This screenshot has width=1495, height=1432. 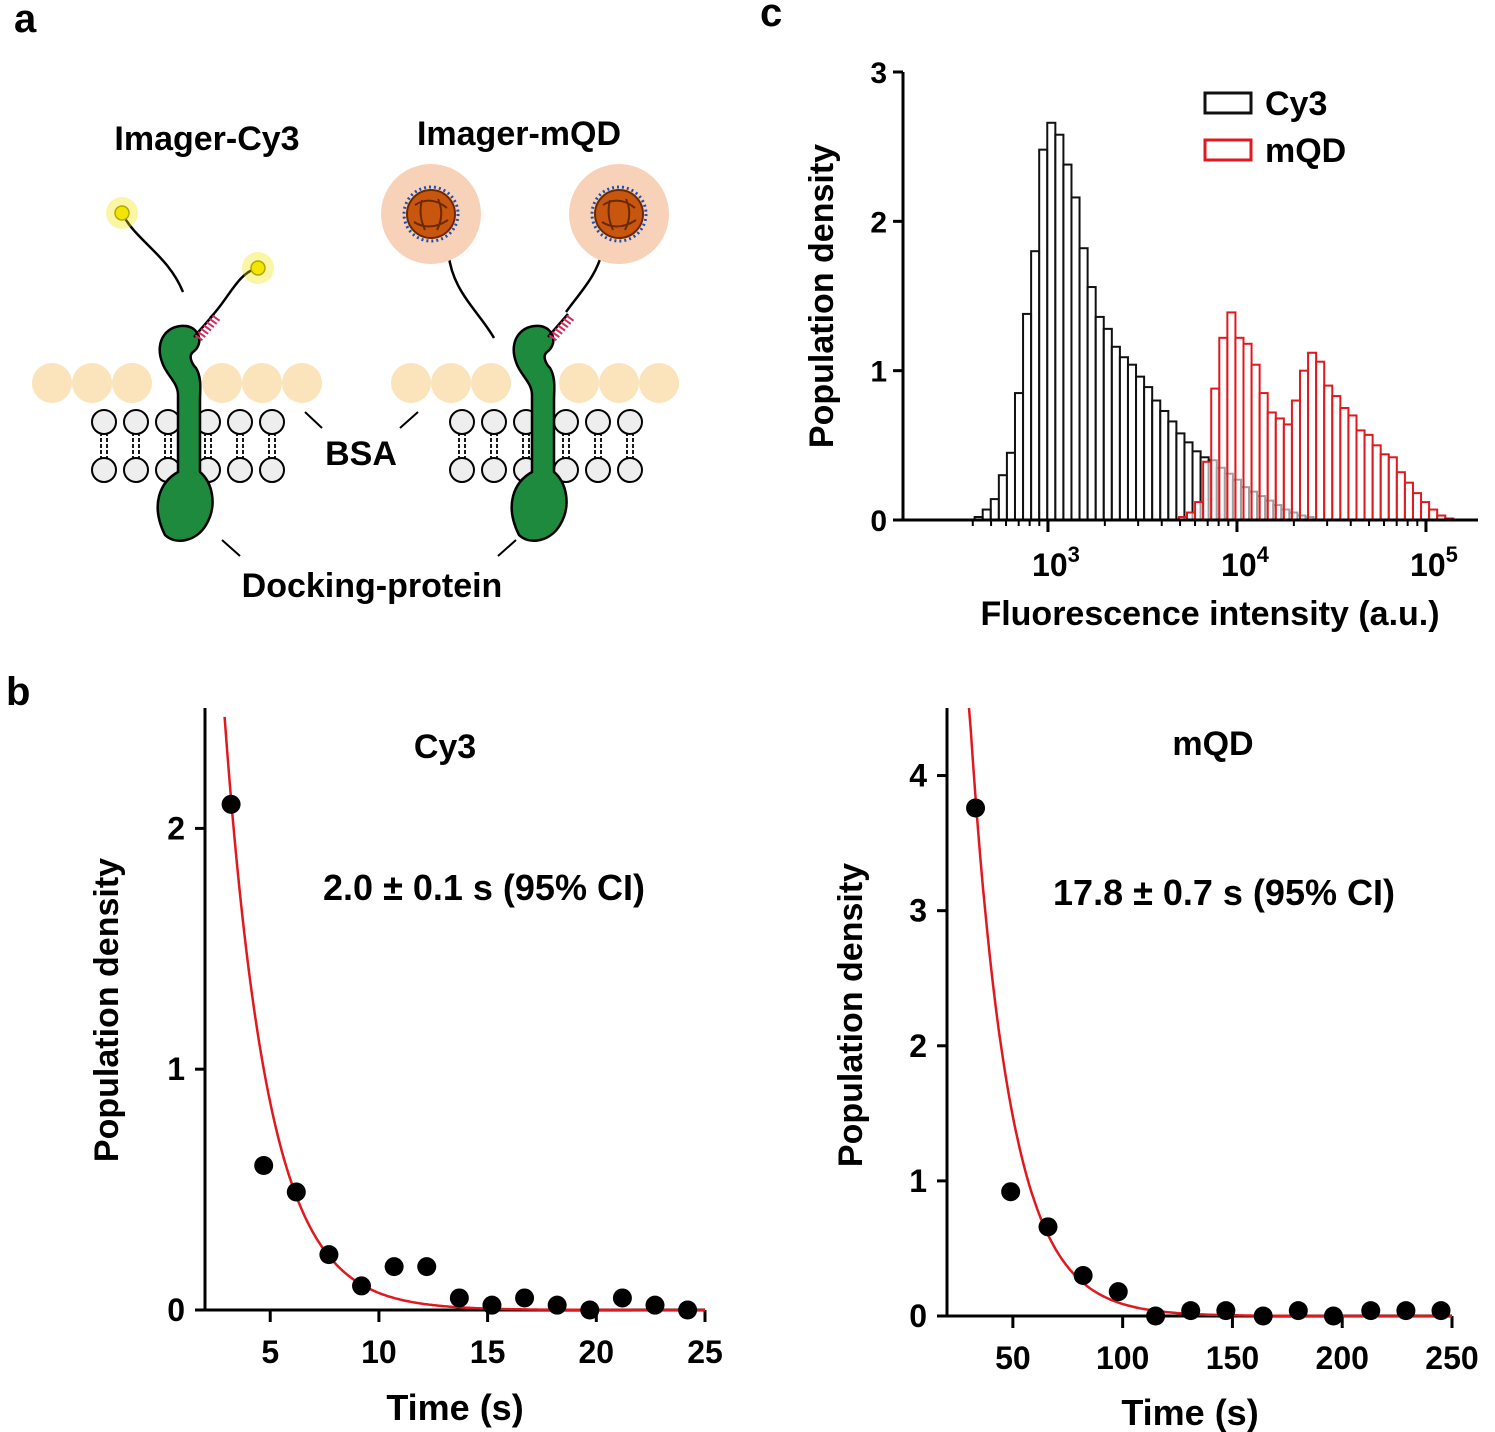 I want to click on x-tick-label: 150, so click(x=1232, y=1358).